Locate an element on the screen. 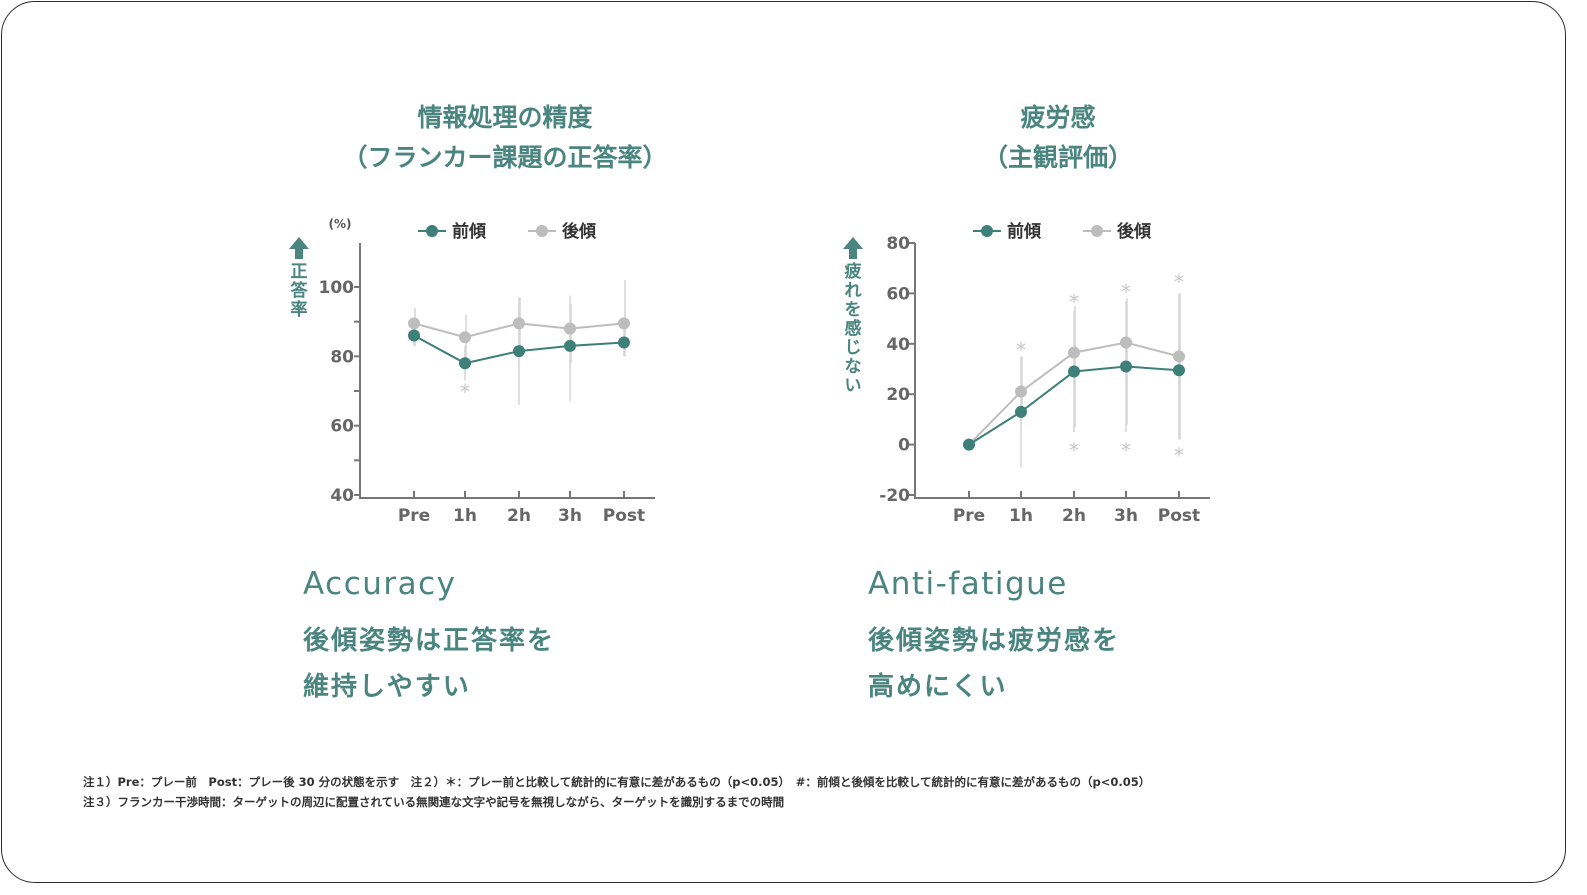 This screenshot has width=1587, height=895. chart1-message: 後傾姿勢は正答率を 維持しやすい is located at coordinates (429, 664).